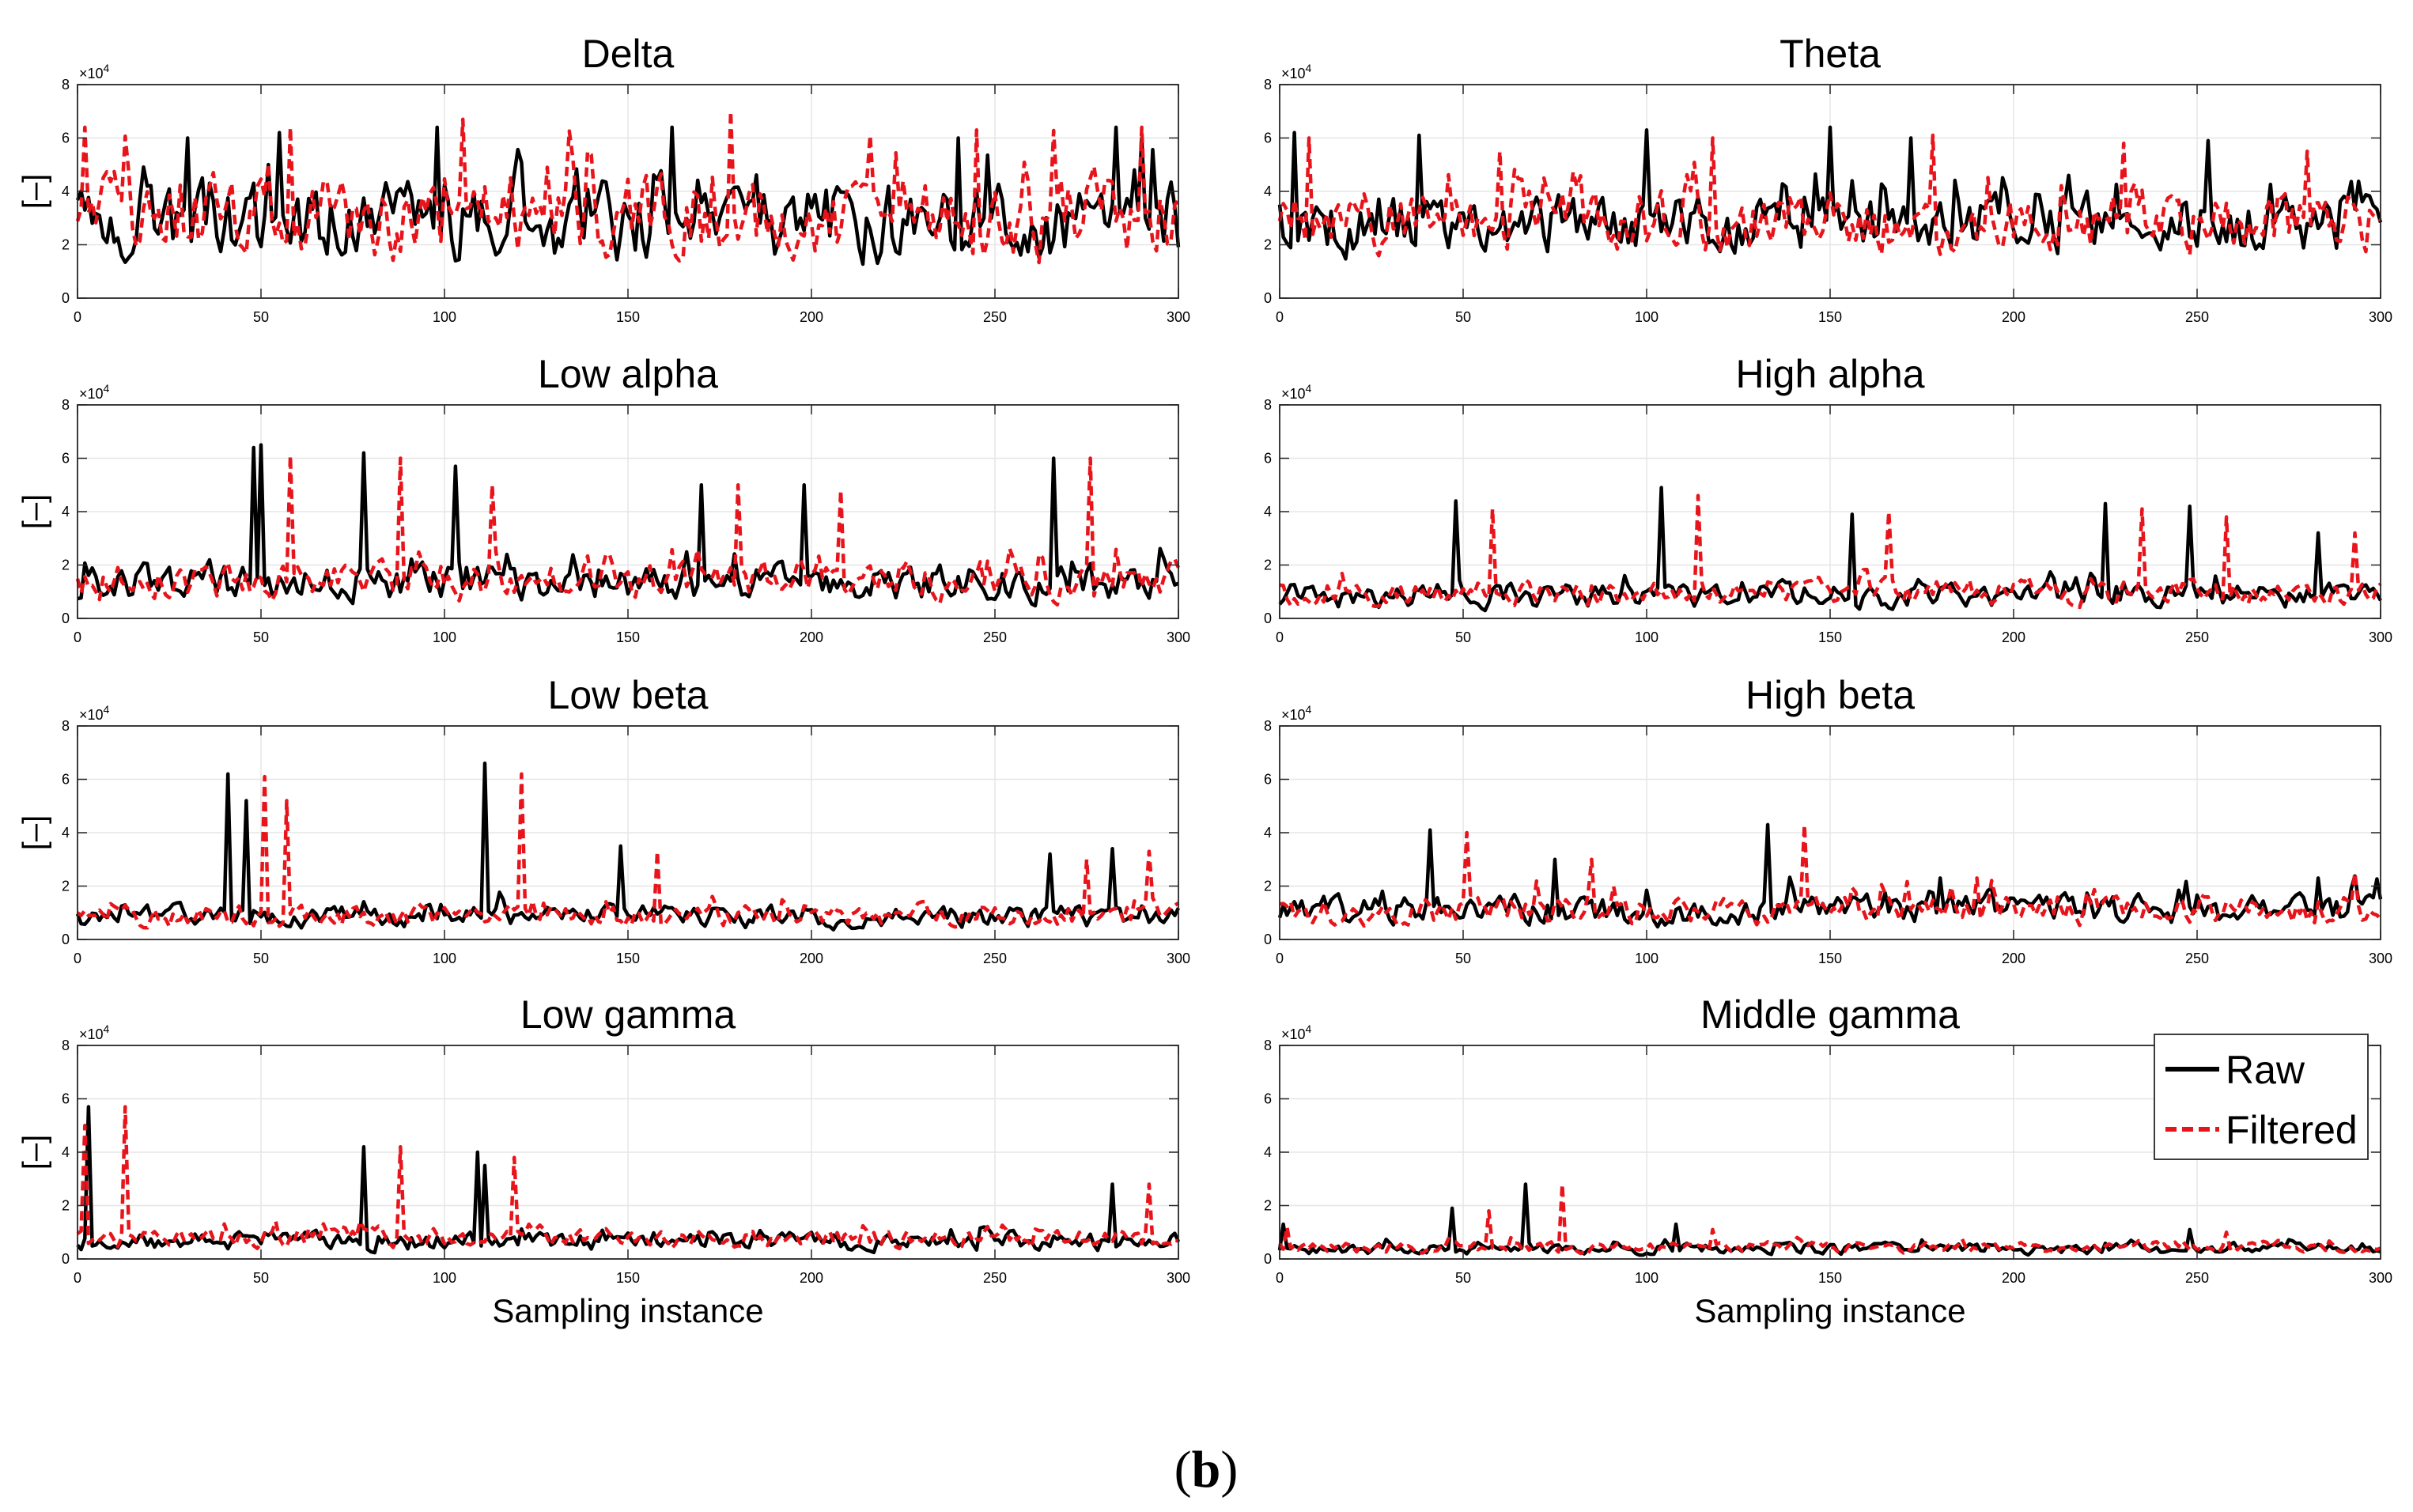  I want to click on legend-label-raw: Raw, so click(2265, 1070).